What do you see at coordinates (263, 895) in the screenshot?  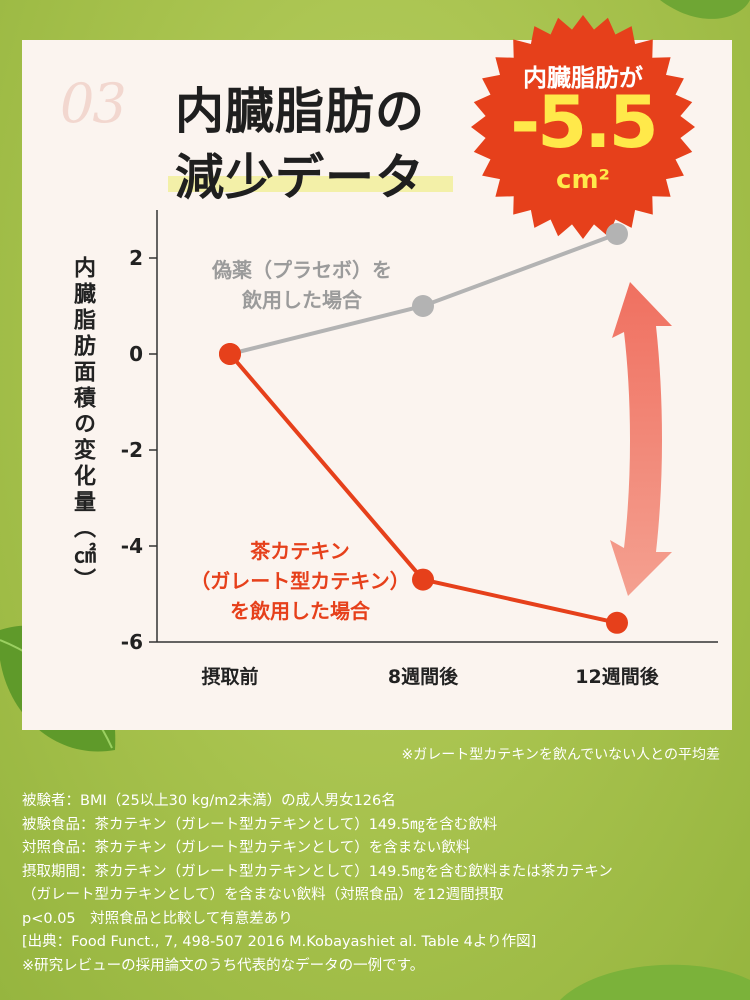 I see `footnote-line: （ガレート型カテキンとして）を含まない飲料（対照食品）を12週間摂取` at bounding box center [263, 895].